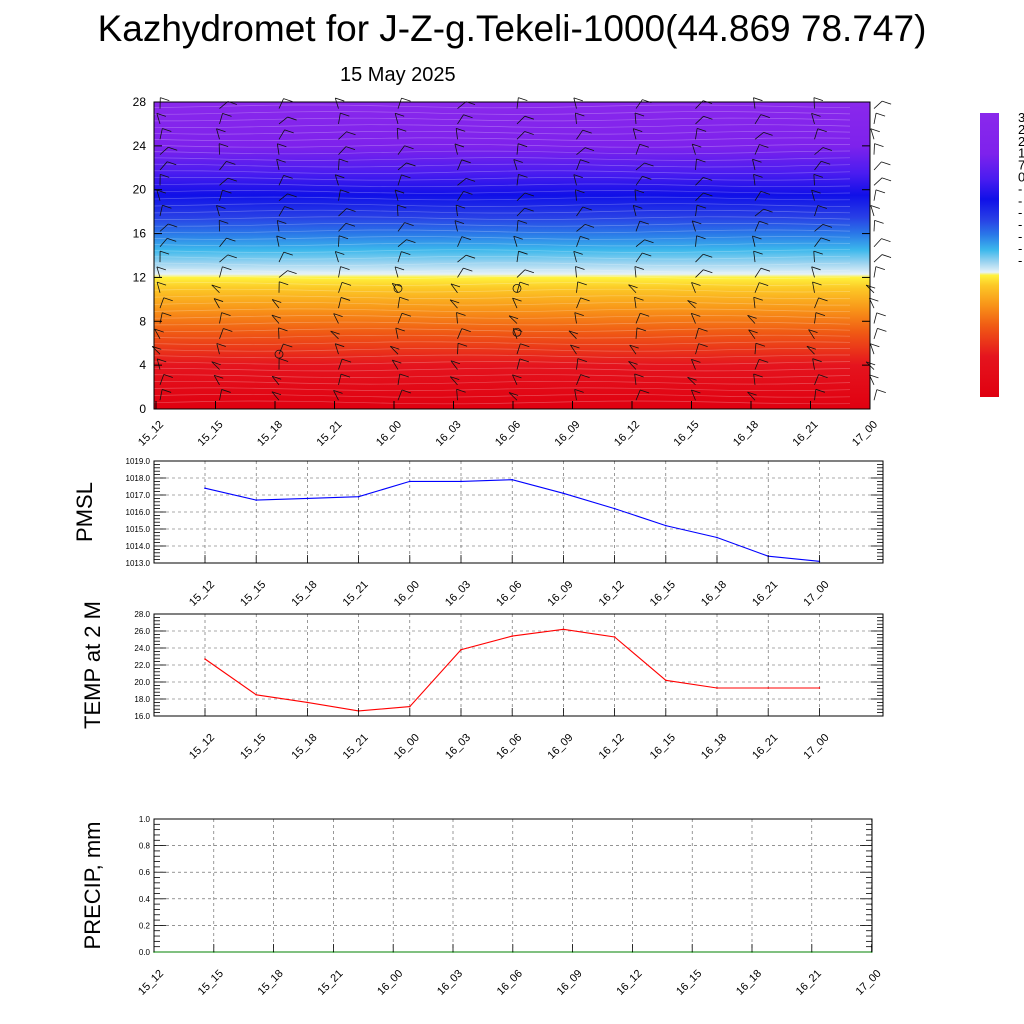 Image resolution: width=1024 pixels, height=1024 pixels. Describe the element at coordinates (142, 321) in the screenshot. I see `section-y-tick-label: 8` at that location.